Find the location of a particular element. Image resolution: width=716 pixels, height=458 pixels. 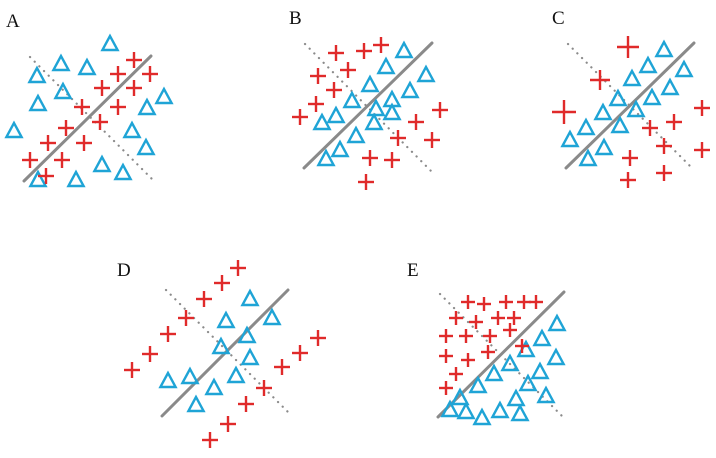

panel-label-c: C is located at coordinates (558, 18).